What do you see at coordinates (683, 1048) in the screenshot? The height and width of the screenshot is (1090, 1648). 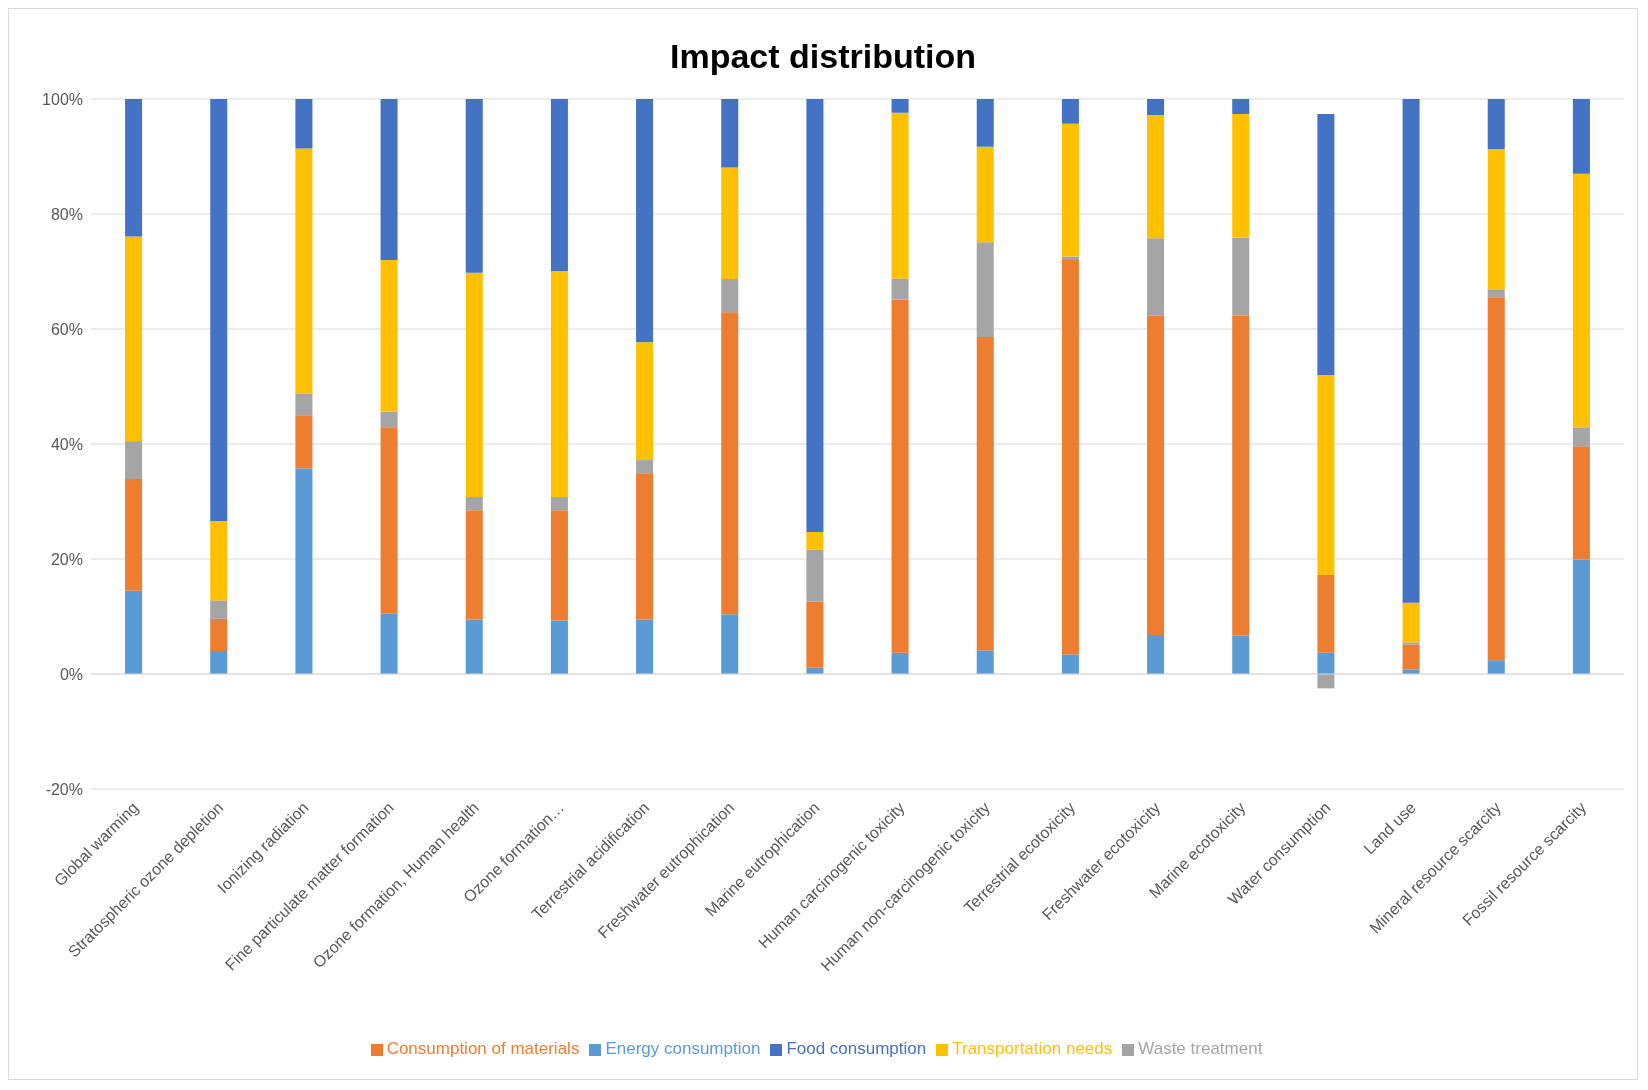 I see `legend-label: Energy consumption` at bounding box center [683, 1048].